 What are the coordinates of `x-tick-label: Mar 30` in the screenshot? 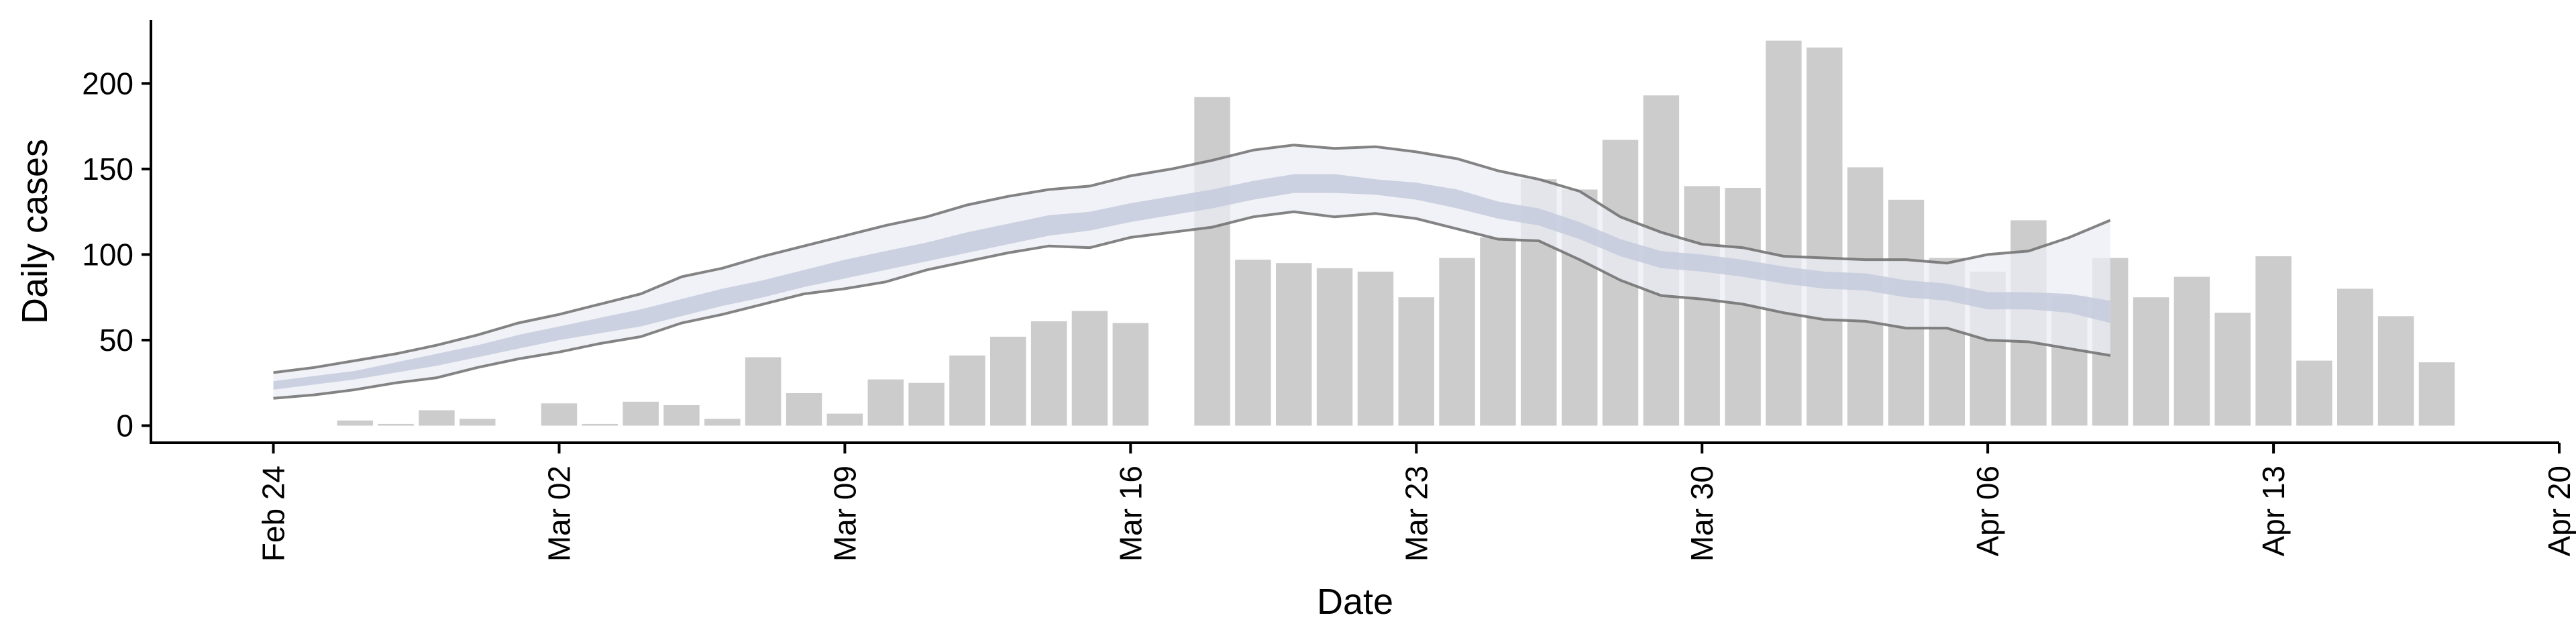 It's located at (1701, 513).